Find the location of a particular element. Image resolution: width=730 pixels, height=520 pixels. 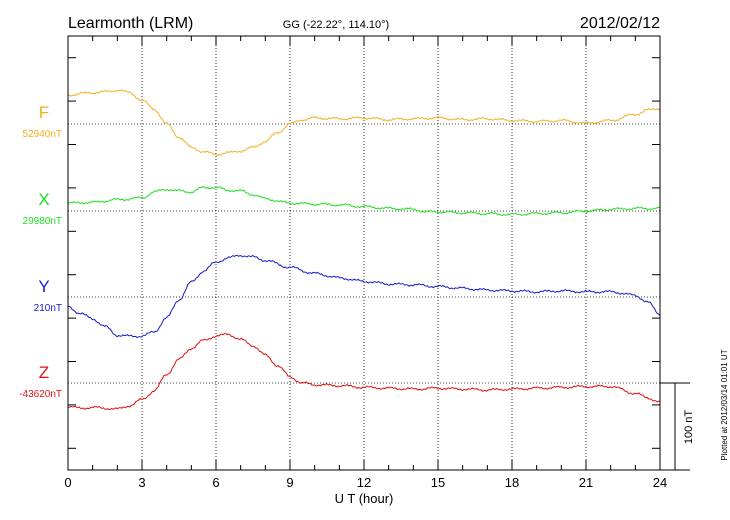

series-name-y: Y is located at coordinates (43, 286).